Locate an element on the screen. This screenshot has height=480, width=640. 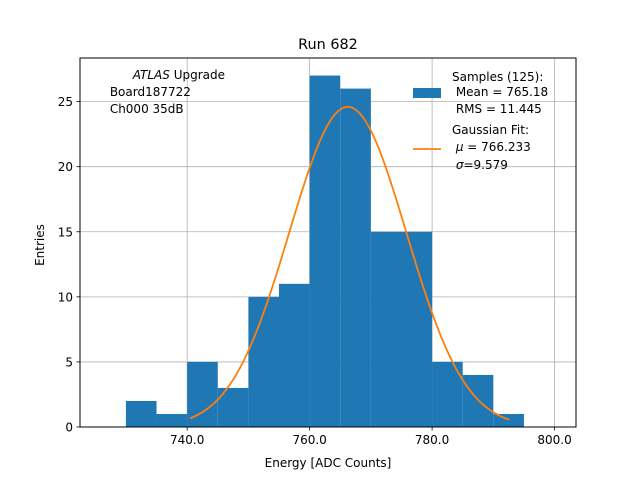
annotation-box: ATLAS Upgrade Board187722 Ch000 35dB is located at coordinates (175, 92).